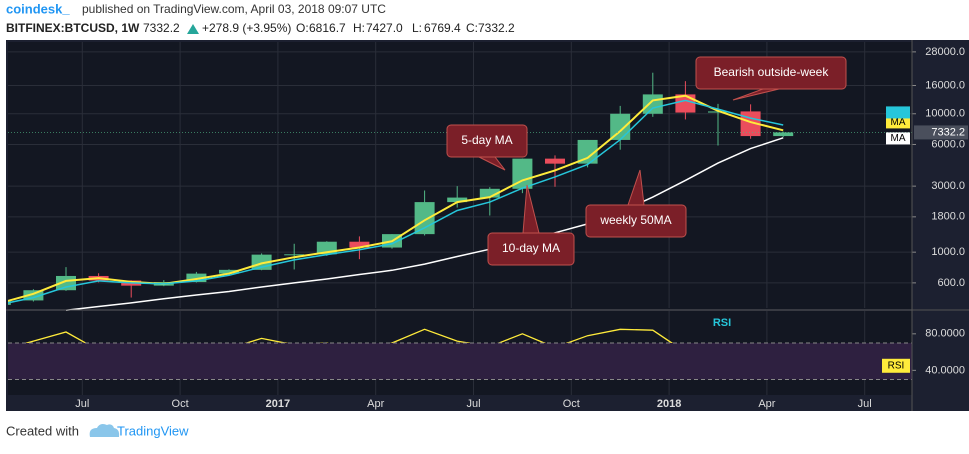 The image size is (969, 454). I want to click on annotation: 10-day MA, so click(531, 248).